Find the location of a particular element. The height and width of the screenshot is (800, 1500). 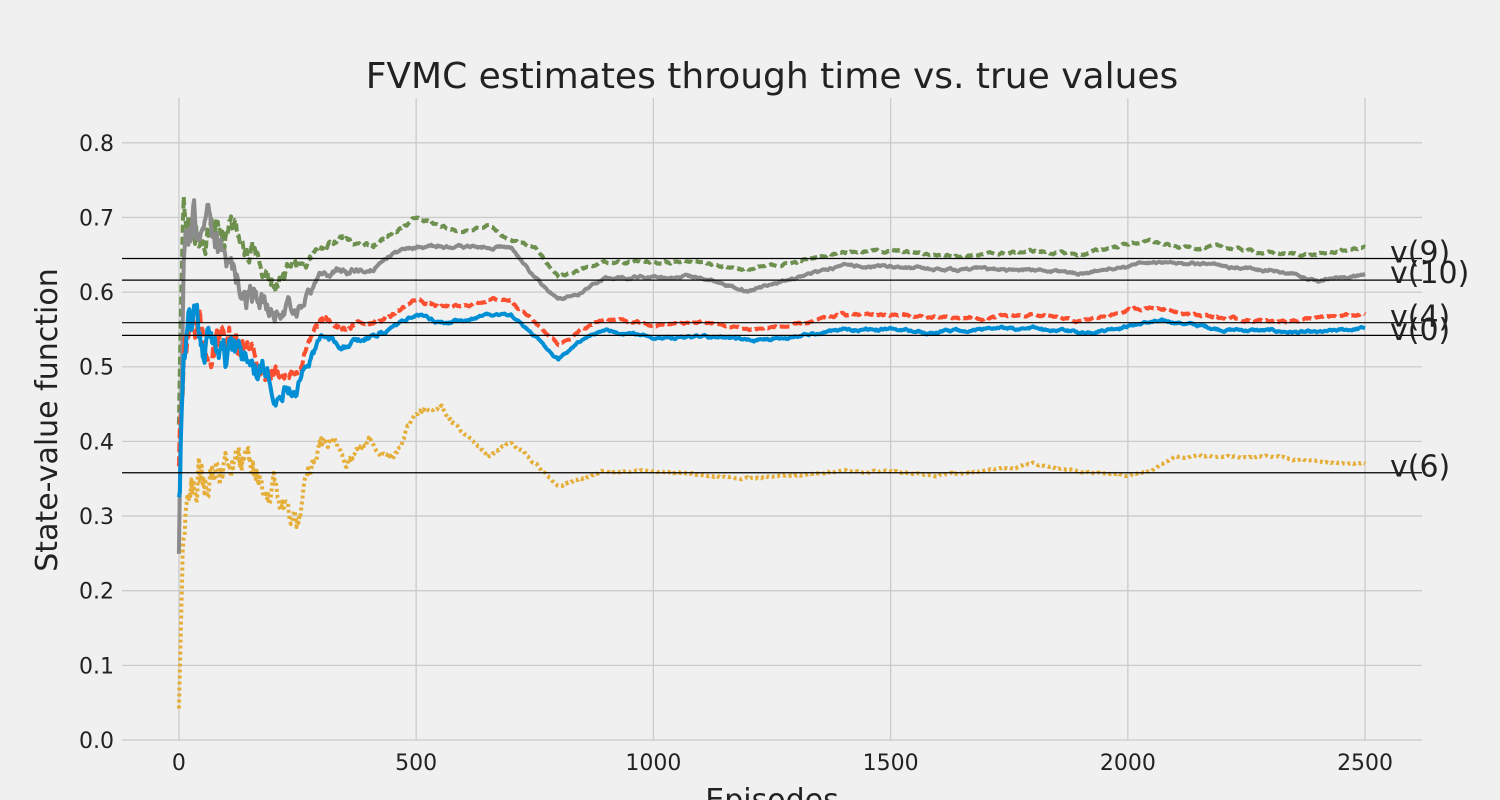

reference-line-label: v(6) is located at coordinates (1420, 467).